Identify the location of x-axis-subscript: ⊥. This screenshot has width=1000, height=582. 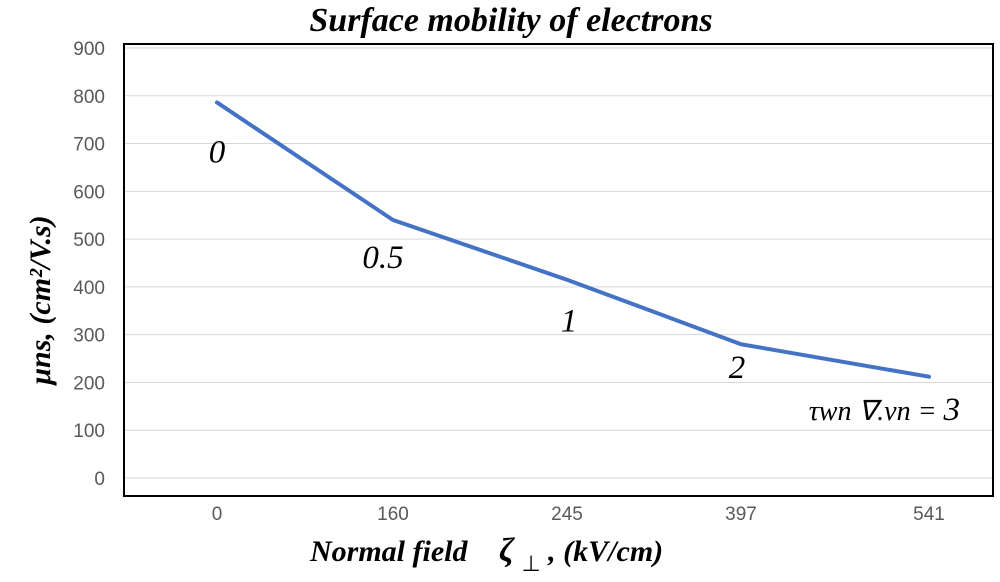
(531, 563).